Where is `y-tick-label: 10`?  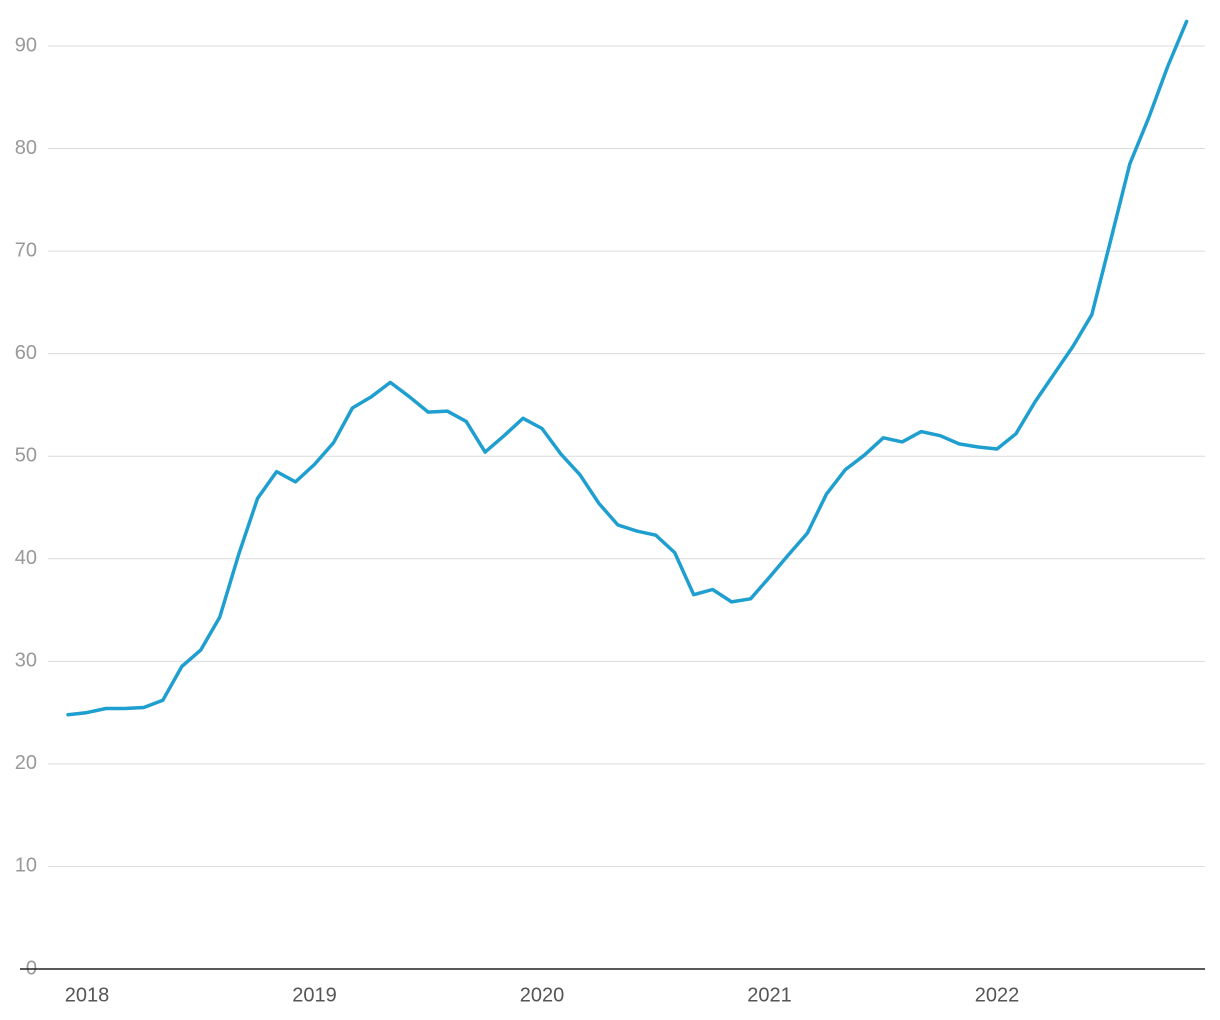
y-tick-label: 10 is located at coordinates (26, 866).